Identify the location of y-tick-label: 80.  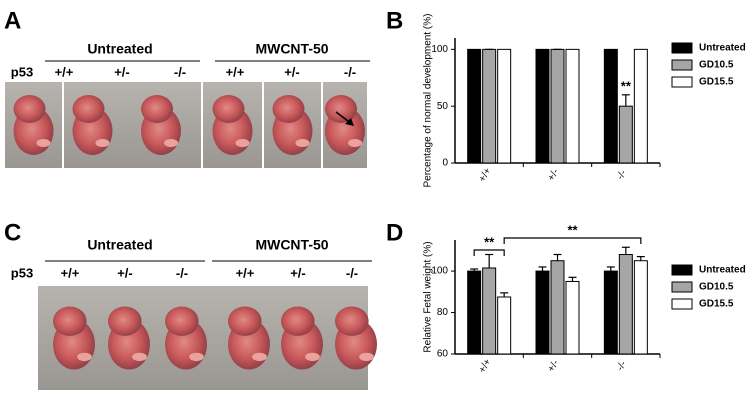
(443, 312).